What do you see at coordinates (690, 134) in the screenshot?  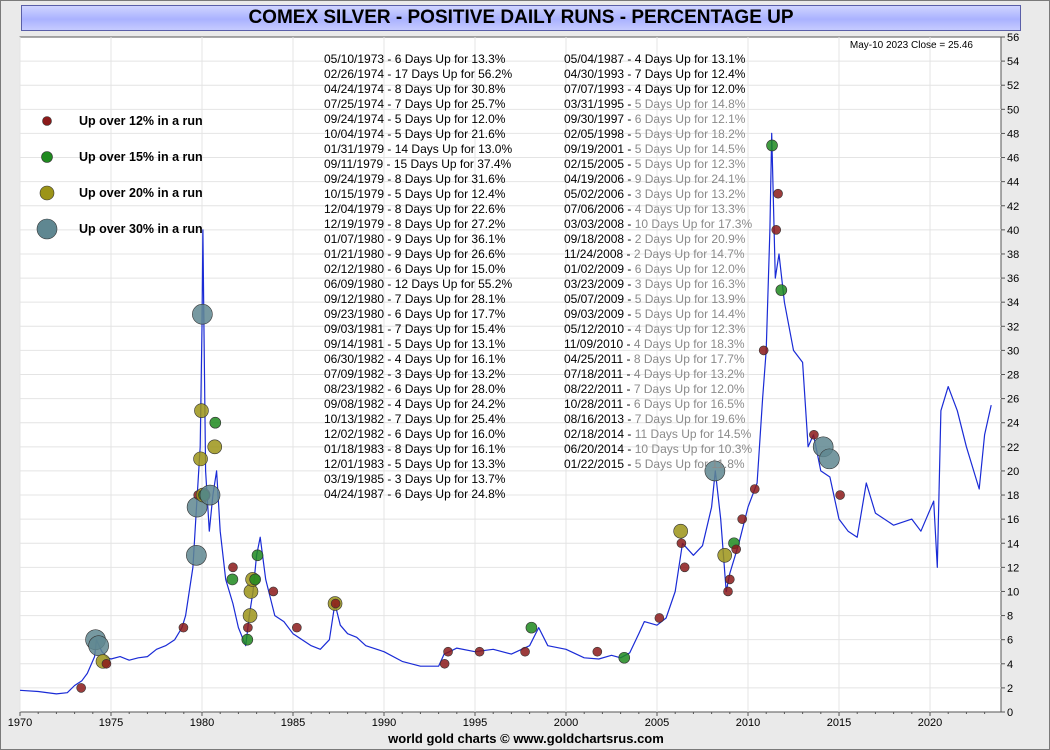 I see `run-entry-text: 5 Days Up for 18.2%` at bounding box center [690, 134].